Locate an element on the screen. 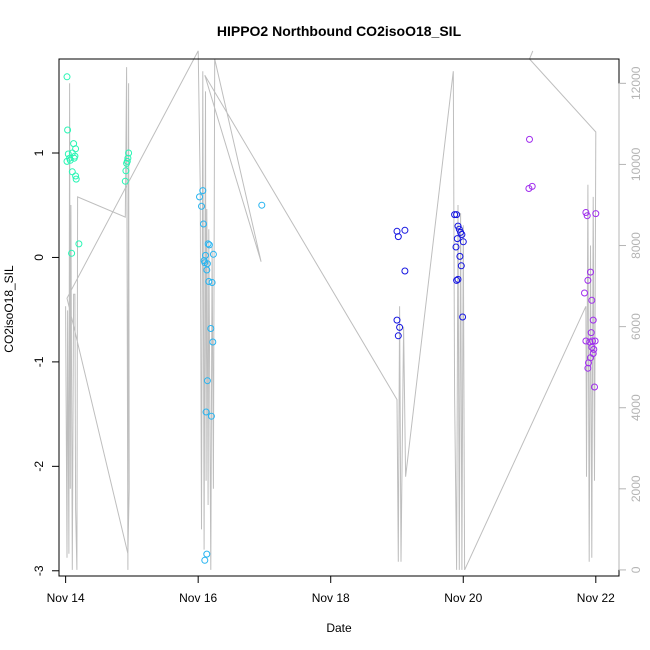 The height and width of the screenshot is (650, 650). y-tick-label: -3 is located at coordinates (39, 570).